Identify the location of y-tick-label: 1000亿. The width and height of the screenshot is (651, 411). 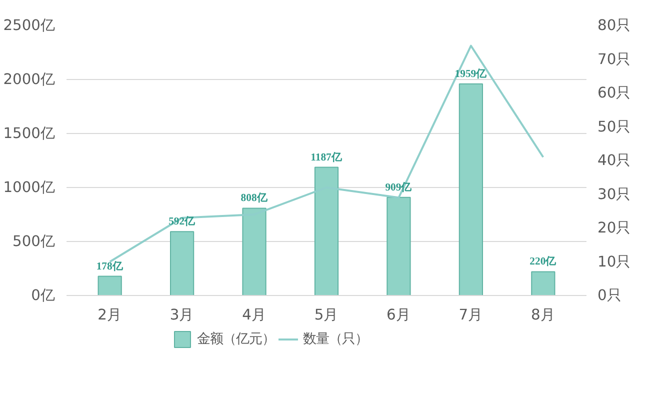
(29, 187).